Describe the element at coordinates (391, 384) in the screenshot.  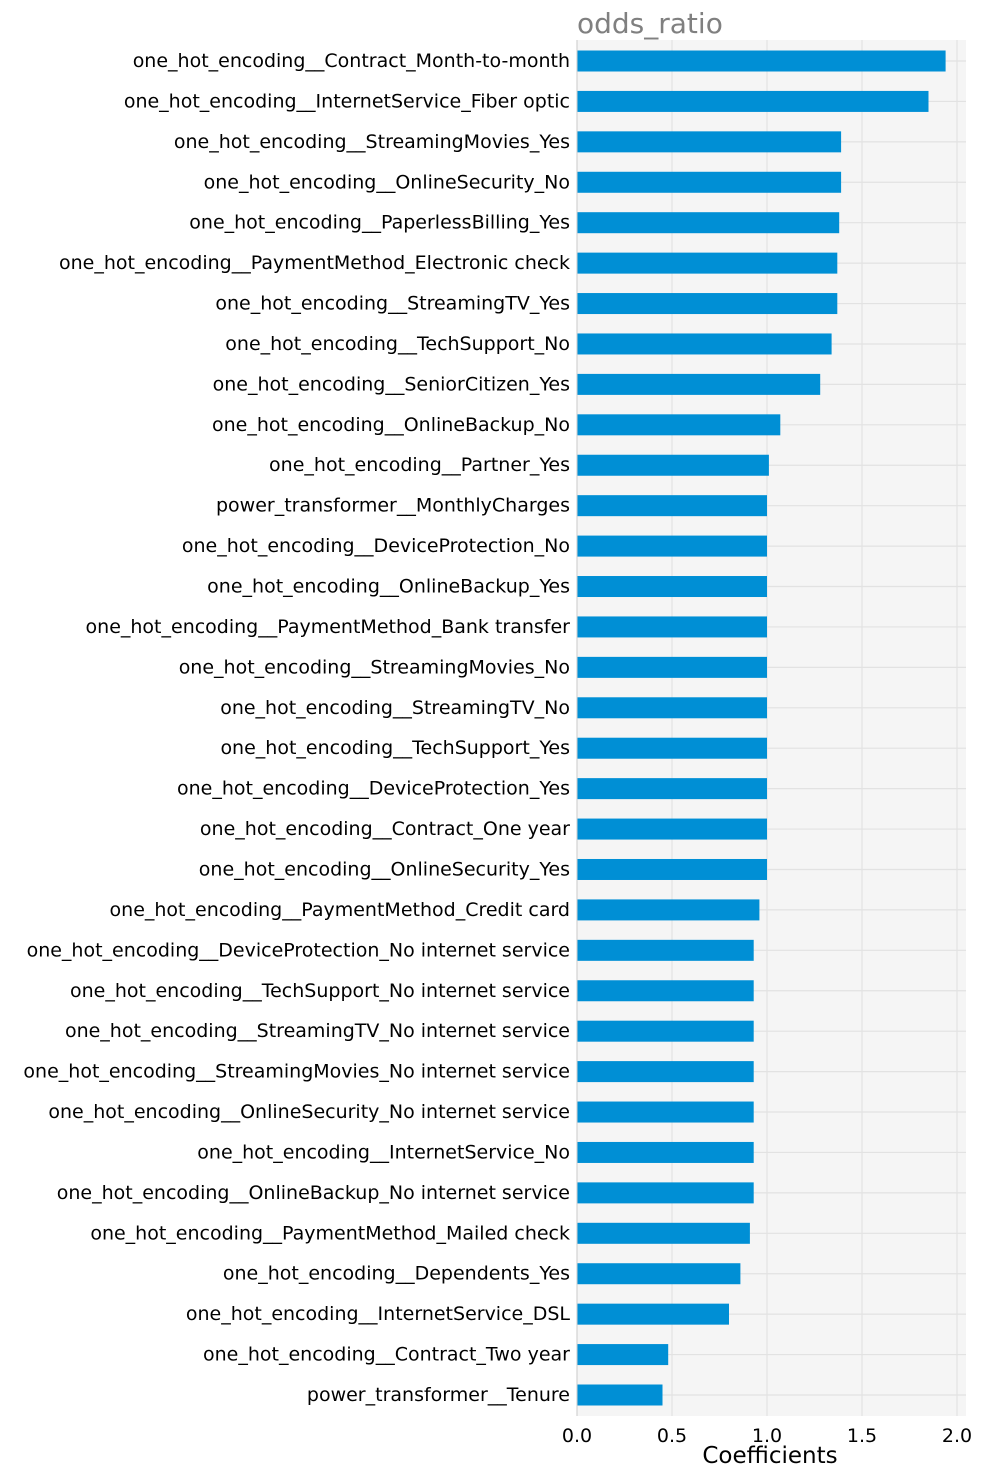
I see `category-label: one_hot_encoding__SeniorCitizen_Yes` at that location.